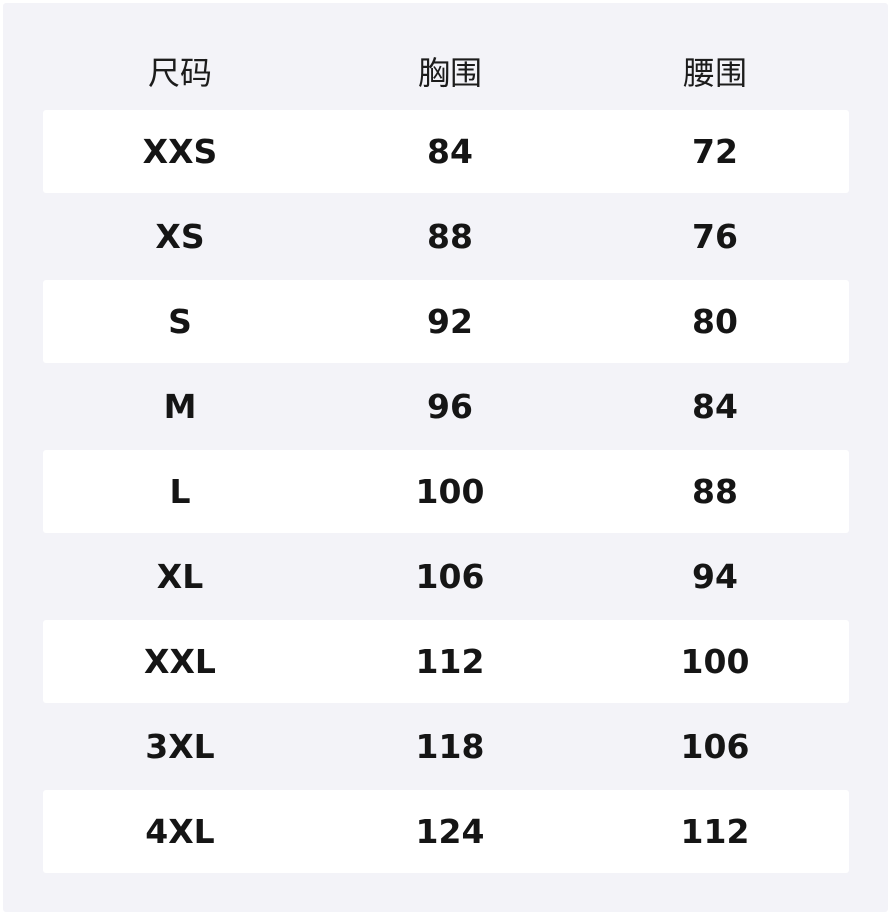  I want to click on chest-cell: 112, so click(450, 661).